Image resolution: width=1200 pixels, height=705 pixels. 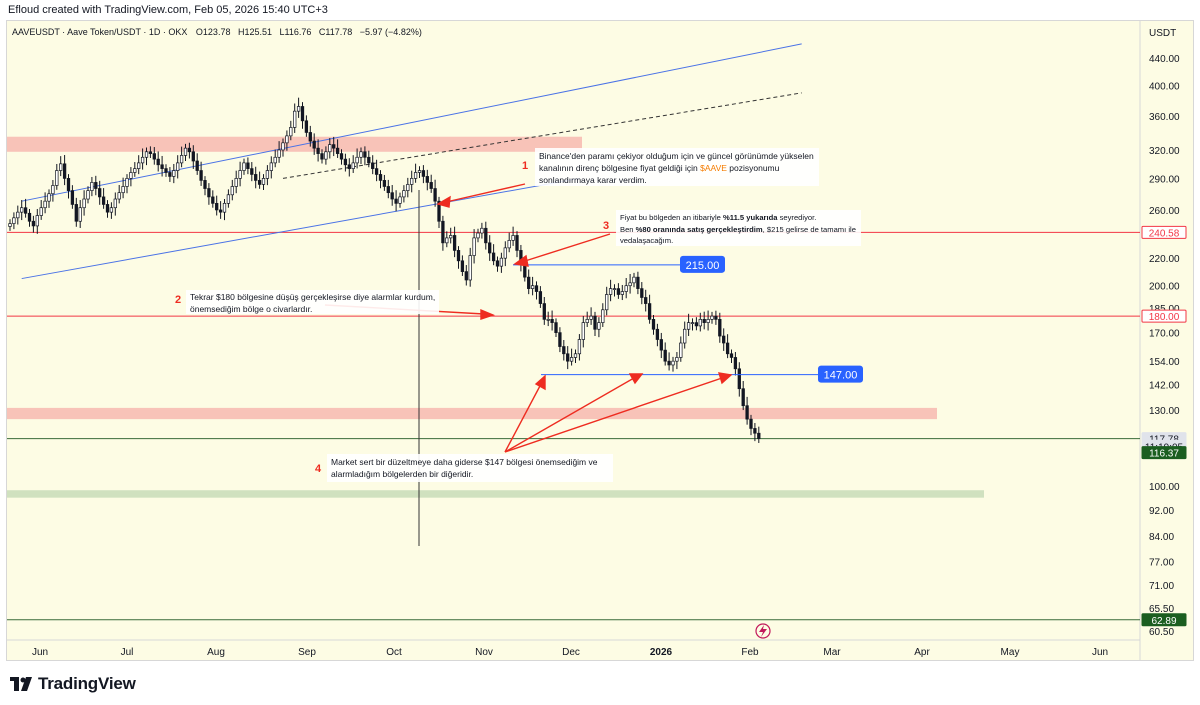 What do you see at coordinates (1164, 386) in the screenshot?
I see `price-tick: 142.00` at bounding box center [1164, 386].